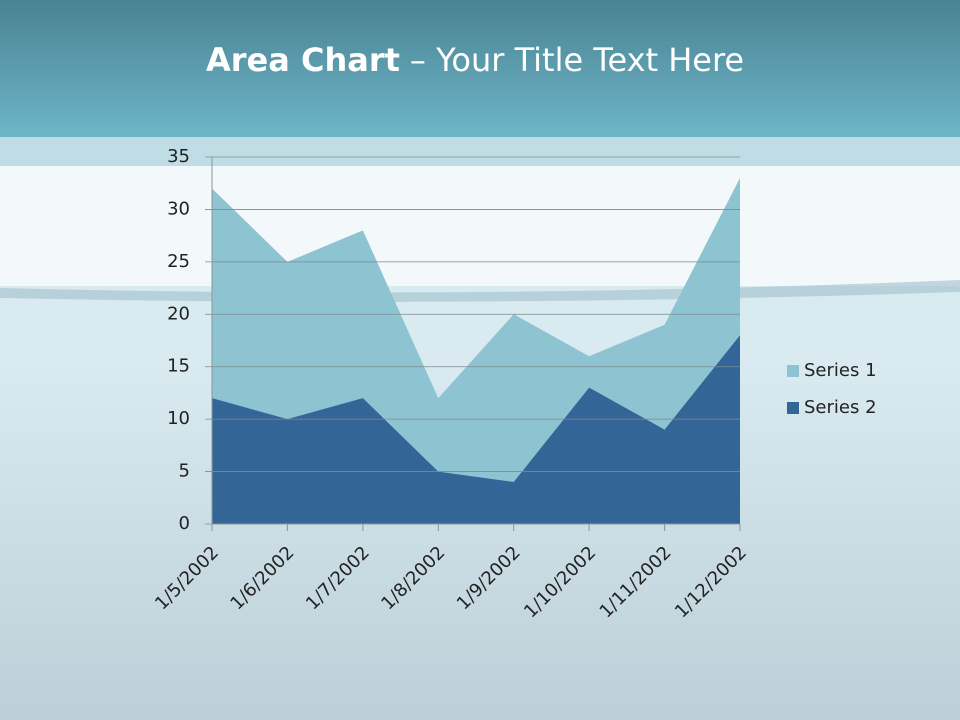  Describe the element at coordinates (840, 407) in the screenshot. I see `legend-label: Series 2` at that location.